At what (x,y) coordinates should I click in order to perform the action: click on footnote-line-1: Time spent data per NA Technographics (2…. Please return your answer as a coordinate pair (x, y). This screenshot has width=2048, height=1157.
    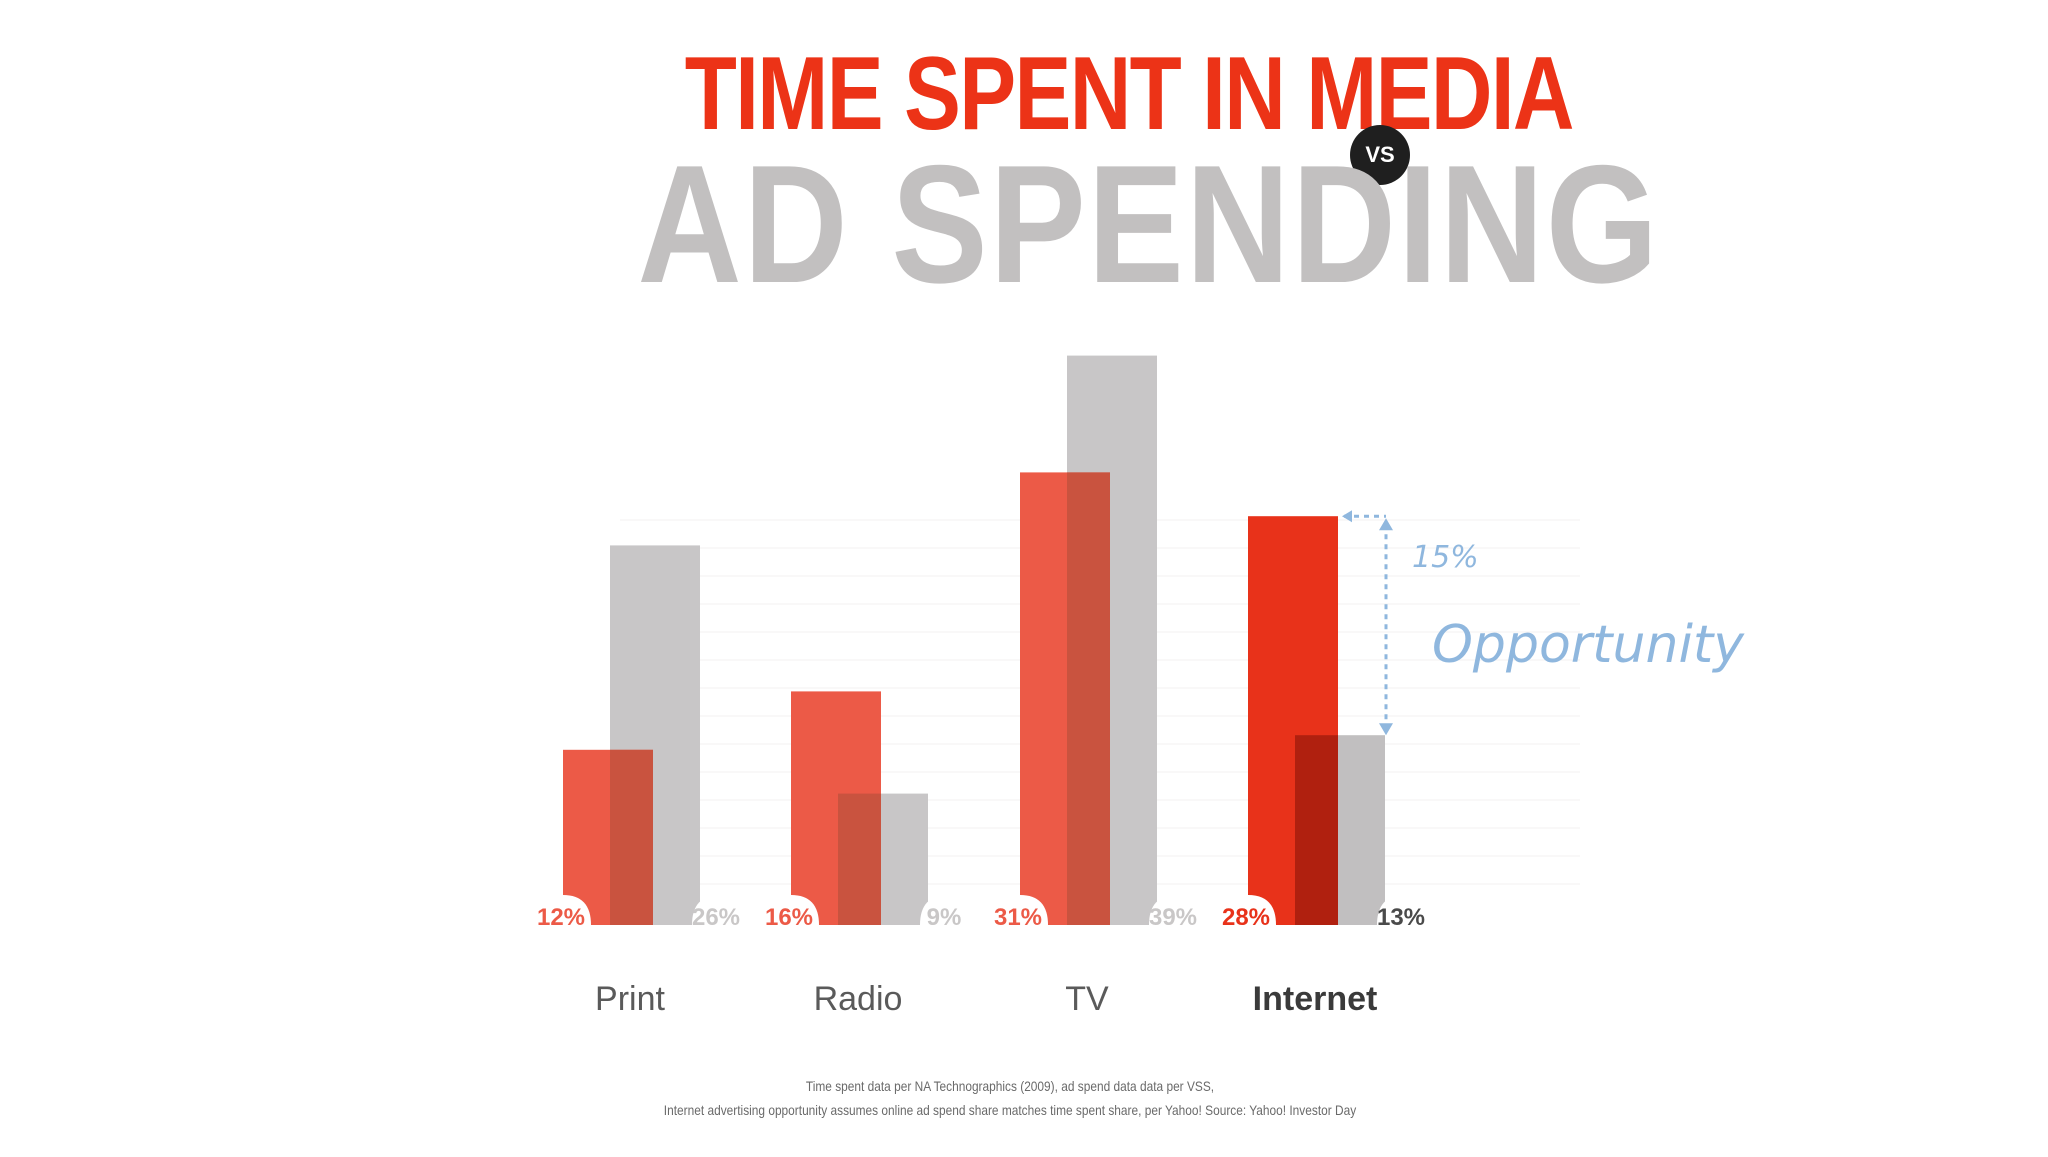
    Looking at the image, I should click on (1010, 1086).